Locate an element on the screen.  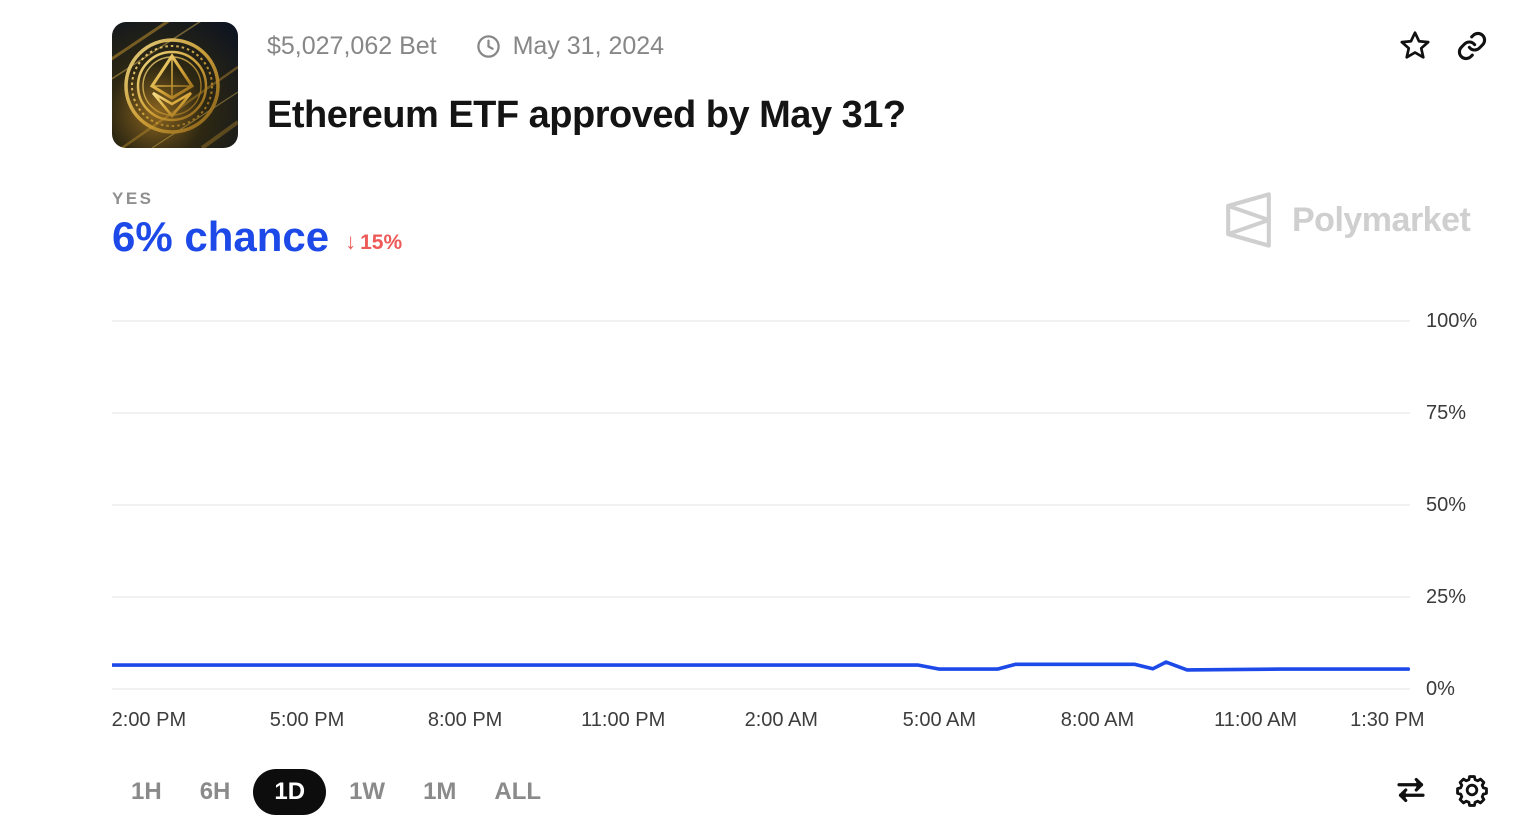
link-icon is located at coordinates (1472, 46).